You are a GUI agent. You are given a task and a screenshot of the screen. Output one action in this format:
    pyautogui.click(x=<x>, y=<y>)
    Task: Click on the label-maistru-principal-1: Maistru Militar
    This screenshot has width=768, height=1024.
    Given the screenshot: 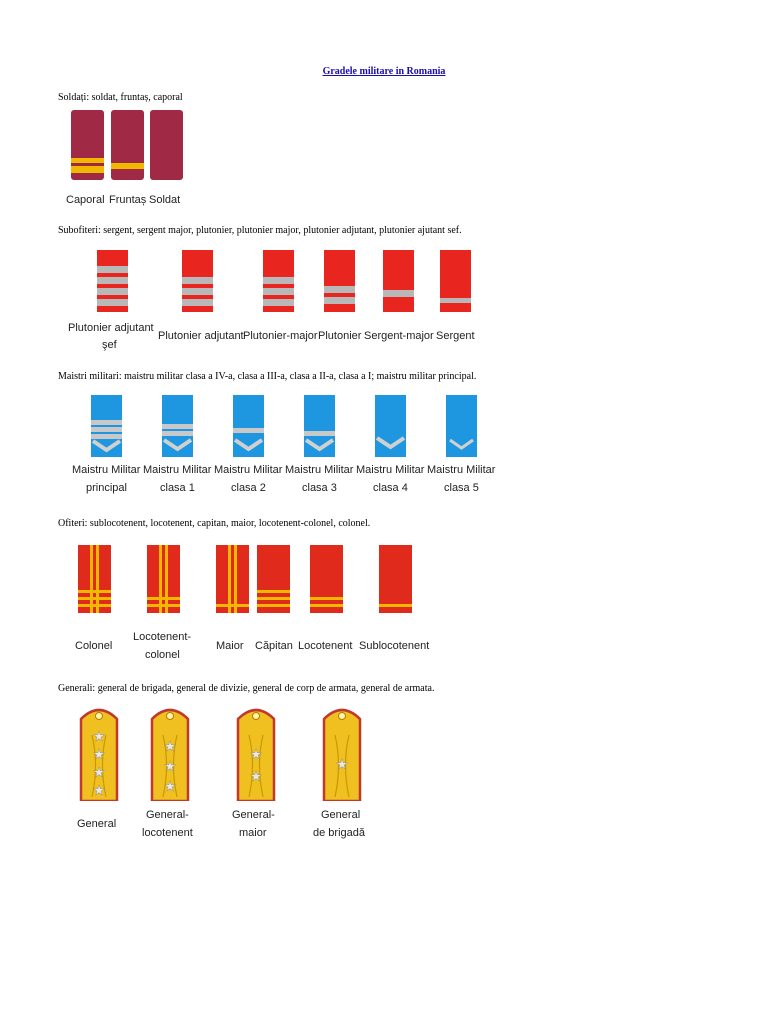 What is the action you would take?
    pyautogui.click(x=106, y=470)
    